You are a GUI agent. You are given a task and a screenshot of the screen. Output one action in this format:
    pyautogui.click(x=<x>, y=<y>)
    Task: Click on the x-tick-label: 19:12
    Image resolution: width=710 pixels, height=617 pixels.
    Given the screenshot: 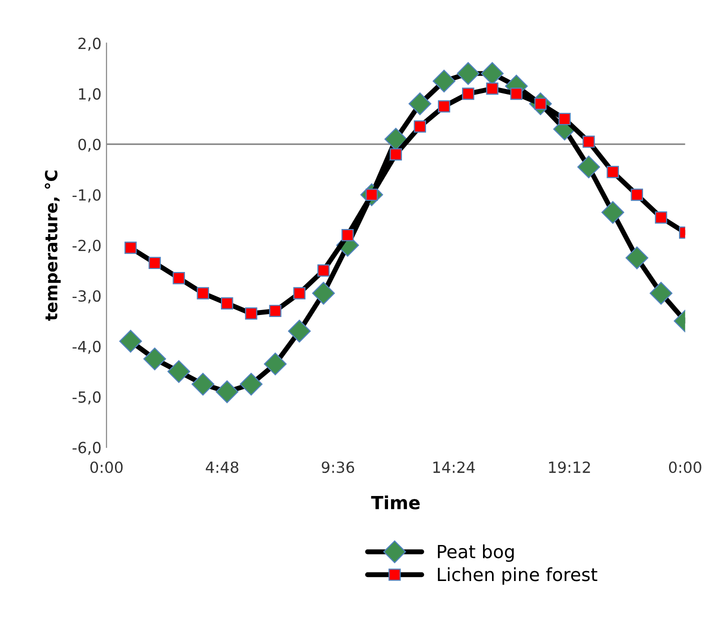 What is the action you would take?
    pyautogui.click(x=569, y=467)
    